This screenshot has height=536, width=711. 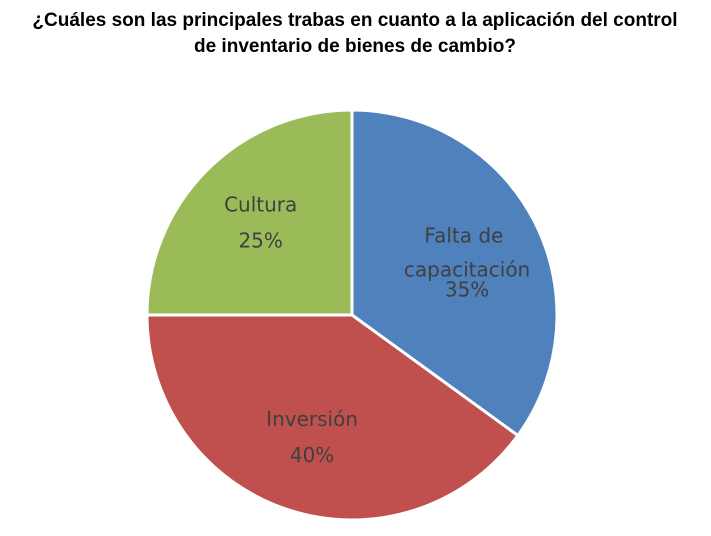 What do you see at coordinates (355, 46) in the screenshot?
I see `chart-title: de inventario de bienes de cambio?` at bounding box center [355, 46].